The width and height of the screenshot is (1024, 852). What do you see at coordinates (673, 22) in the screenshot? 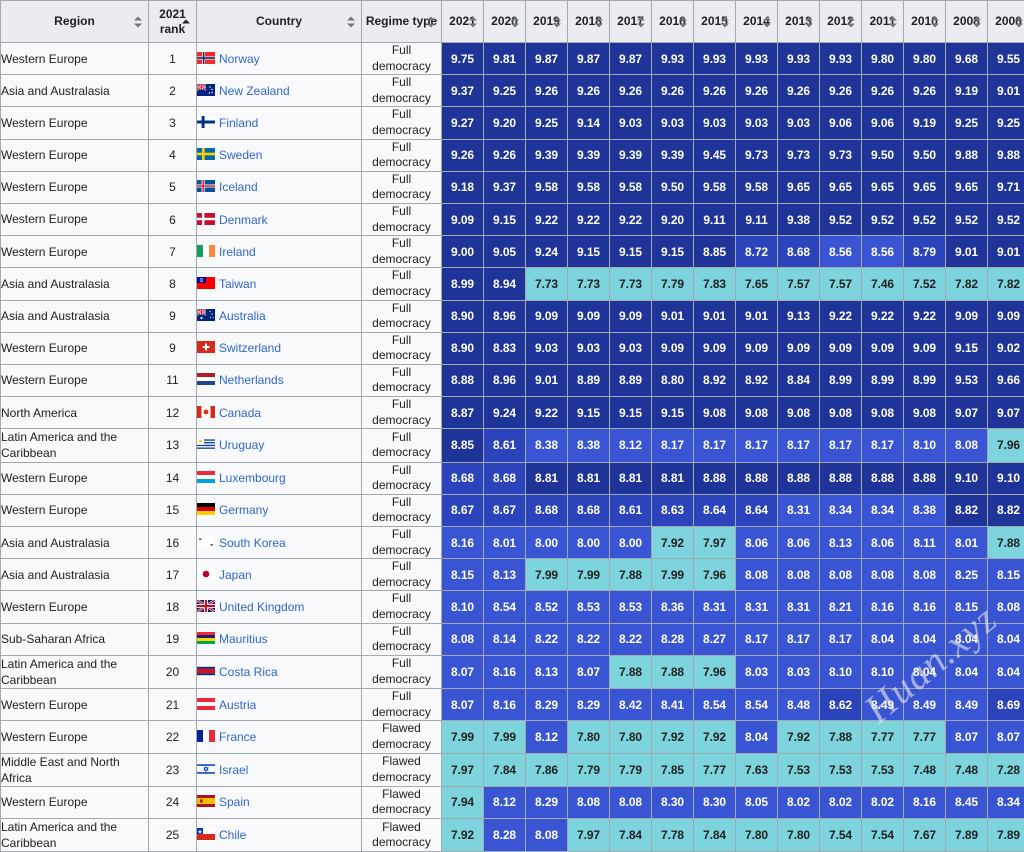
I see `column-header-2016: 2016` at bounding box center [673, 22].